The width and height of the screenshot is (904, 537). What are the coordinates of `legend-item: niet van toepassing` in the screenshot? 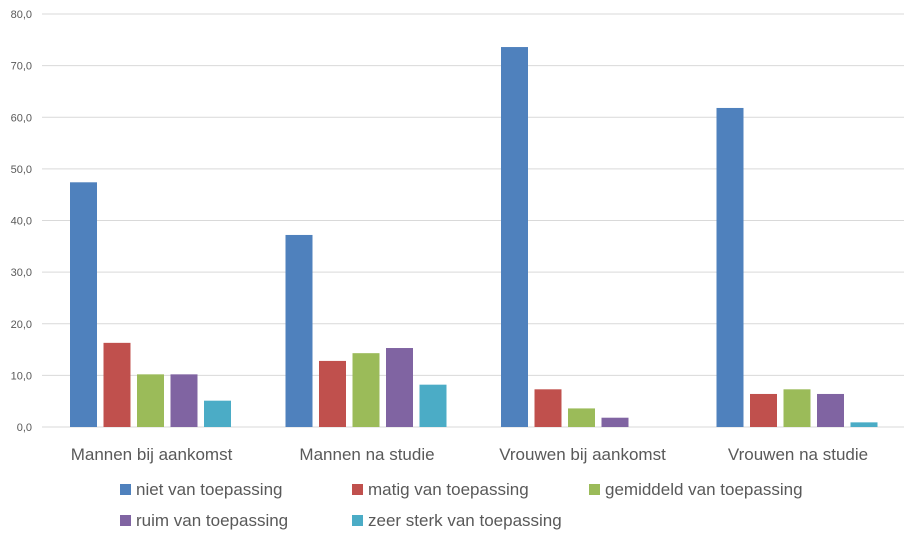 It's located at (201, 489).